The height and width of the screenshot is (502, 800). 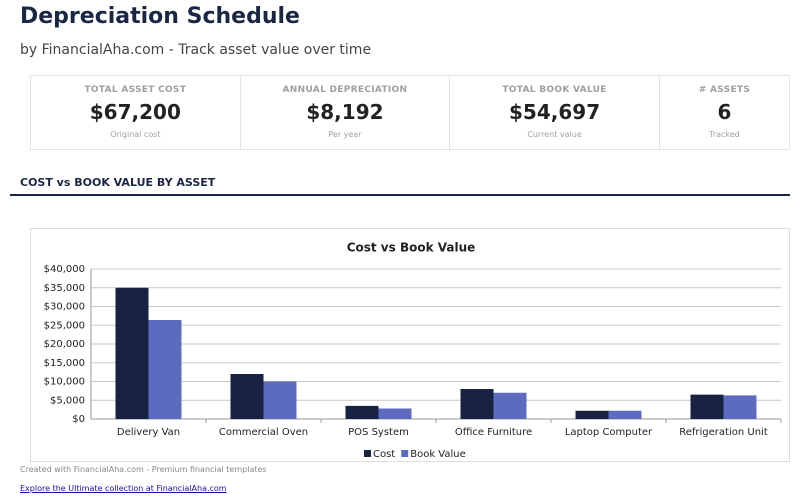 What do you see at coordinates (64, 288) in the screenshot?
I see `y-tick-label: $35,000` at bounding box center [64, 288].